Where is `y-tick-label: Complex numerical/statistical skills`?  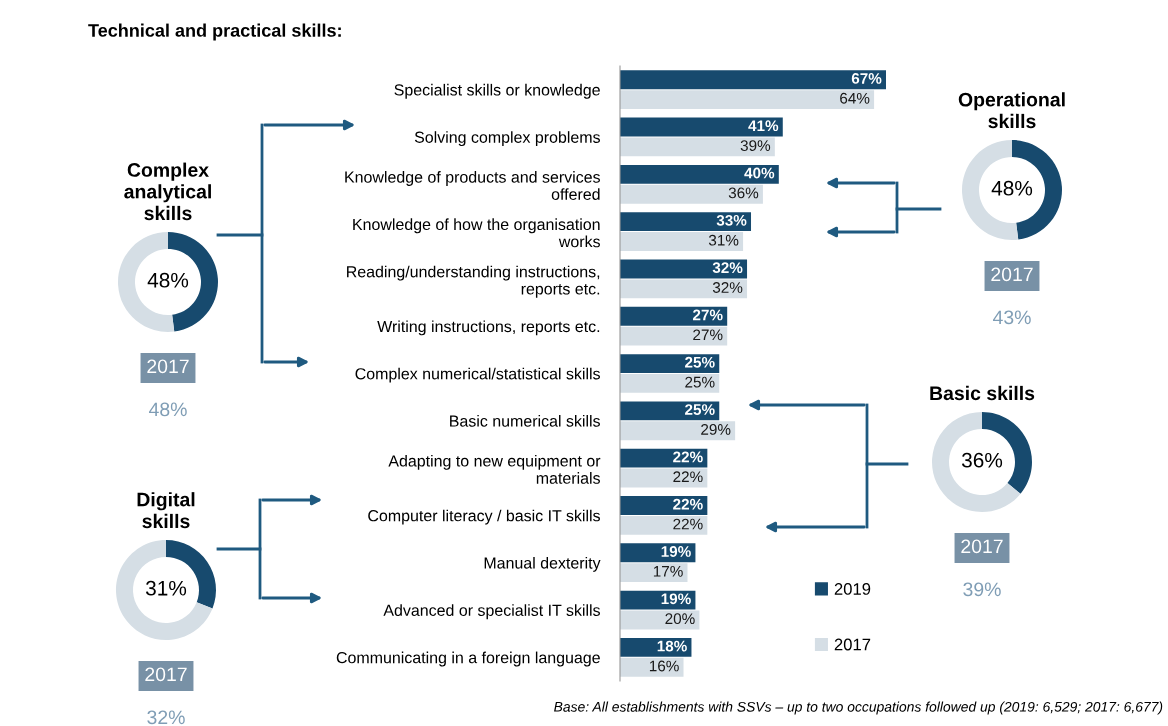 y-tick-label: Complex numerical/statistical skills is located at coordinates (477, 375).